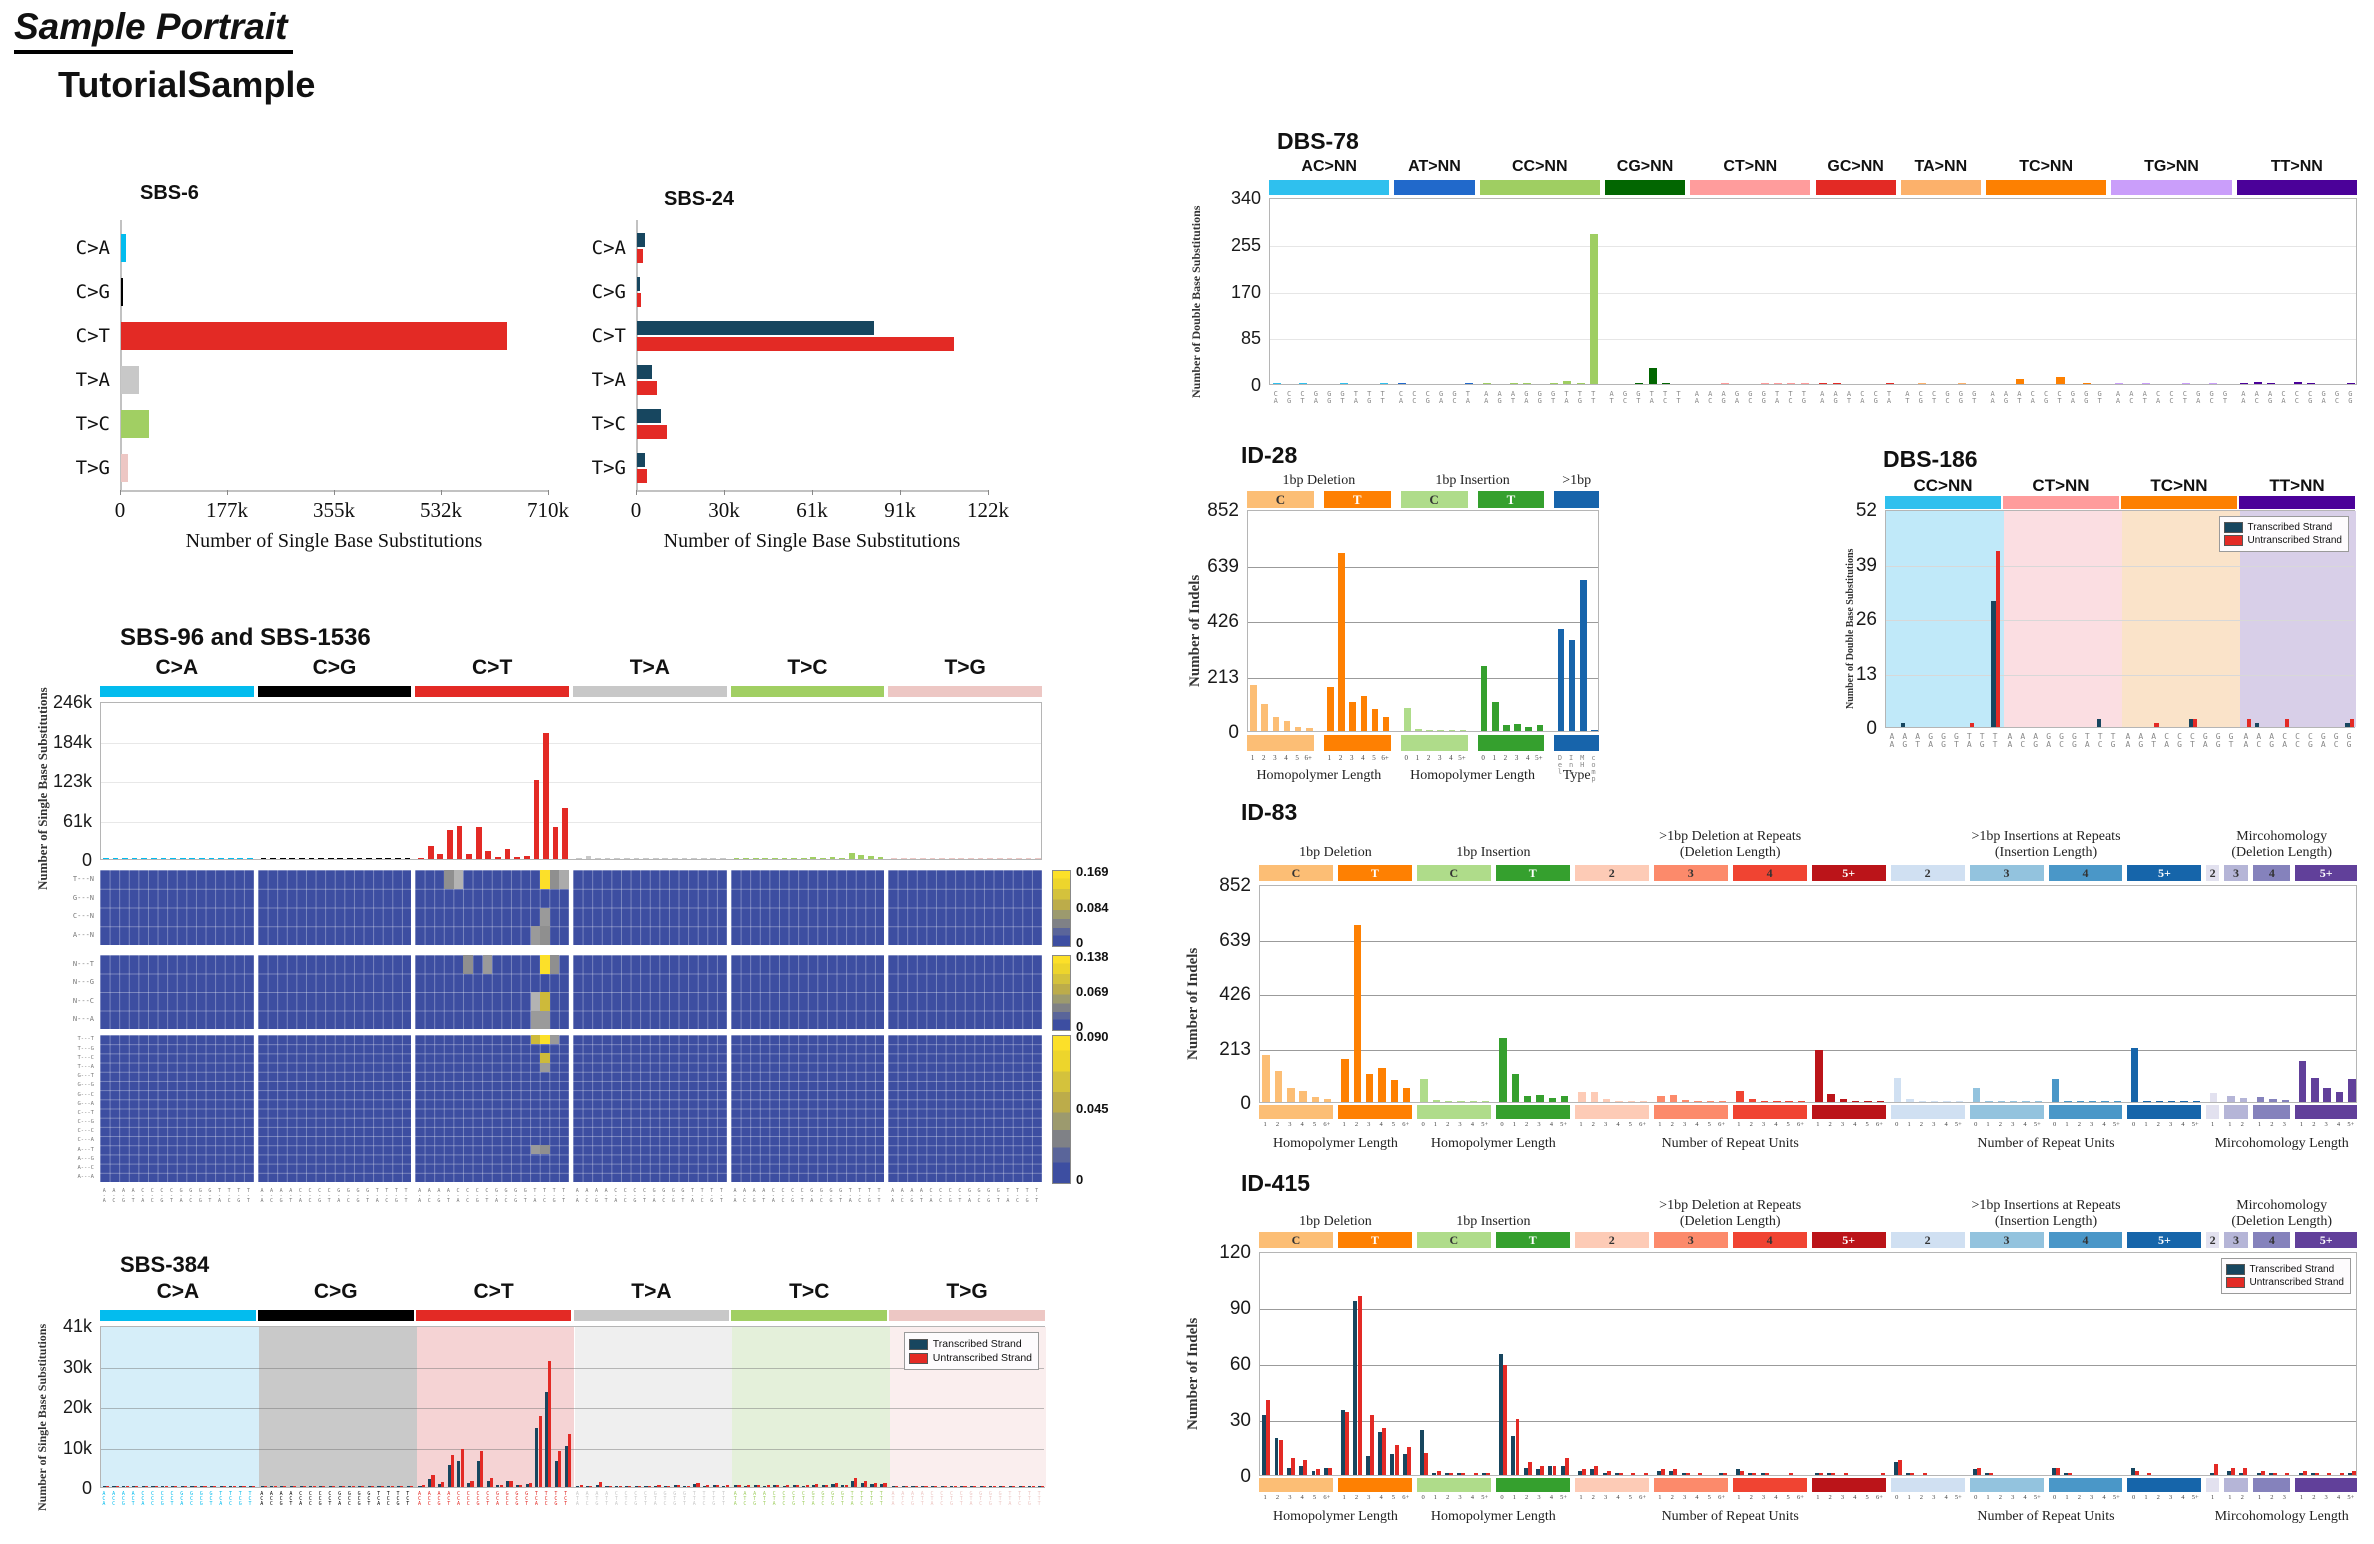  I want to click on x-tick-label: 3, so click(1351, 758).